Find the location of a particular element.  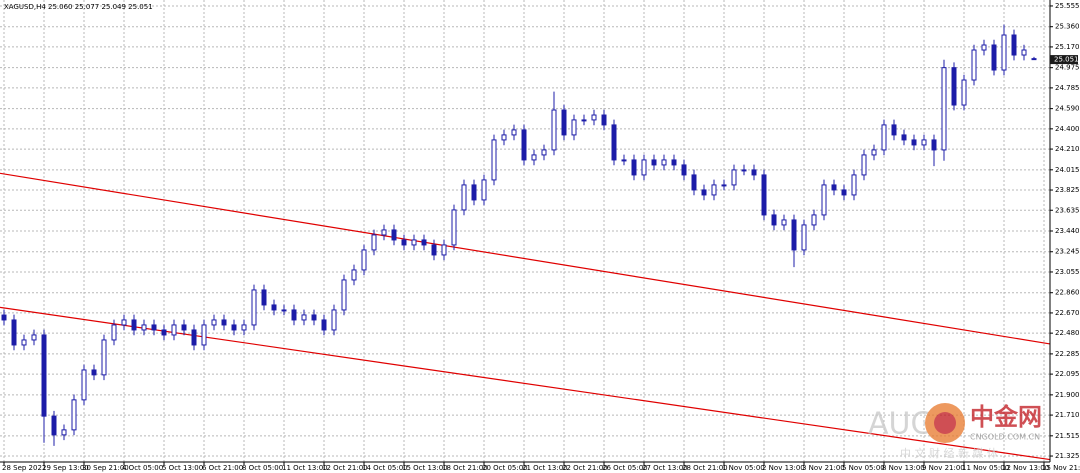

x-tick-label: 1 Nov 05:00 is located at coordinates (743, 468).